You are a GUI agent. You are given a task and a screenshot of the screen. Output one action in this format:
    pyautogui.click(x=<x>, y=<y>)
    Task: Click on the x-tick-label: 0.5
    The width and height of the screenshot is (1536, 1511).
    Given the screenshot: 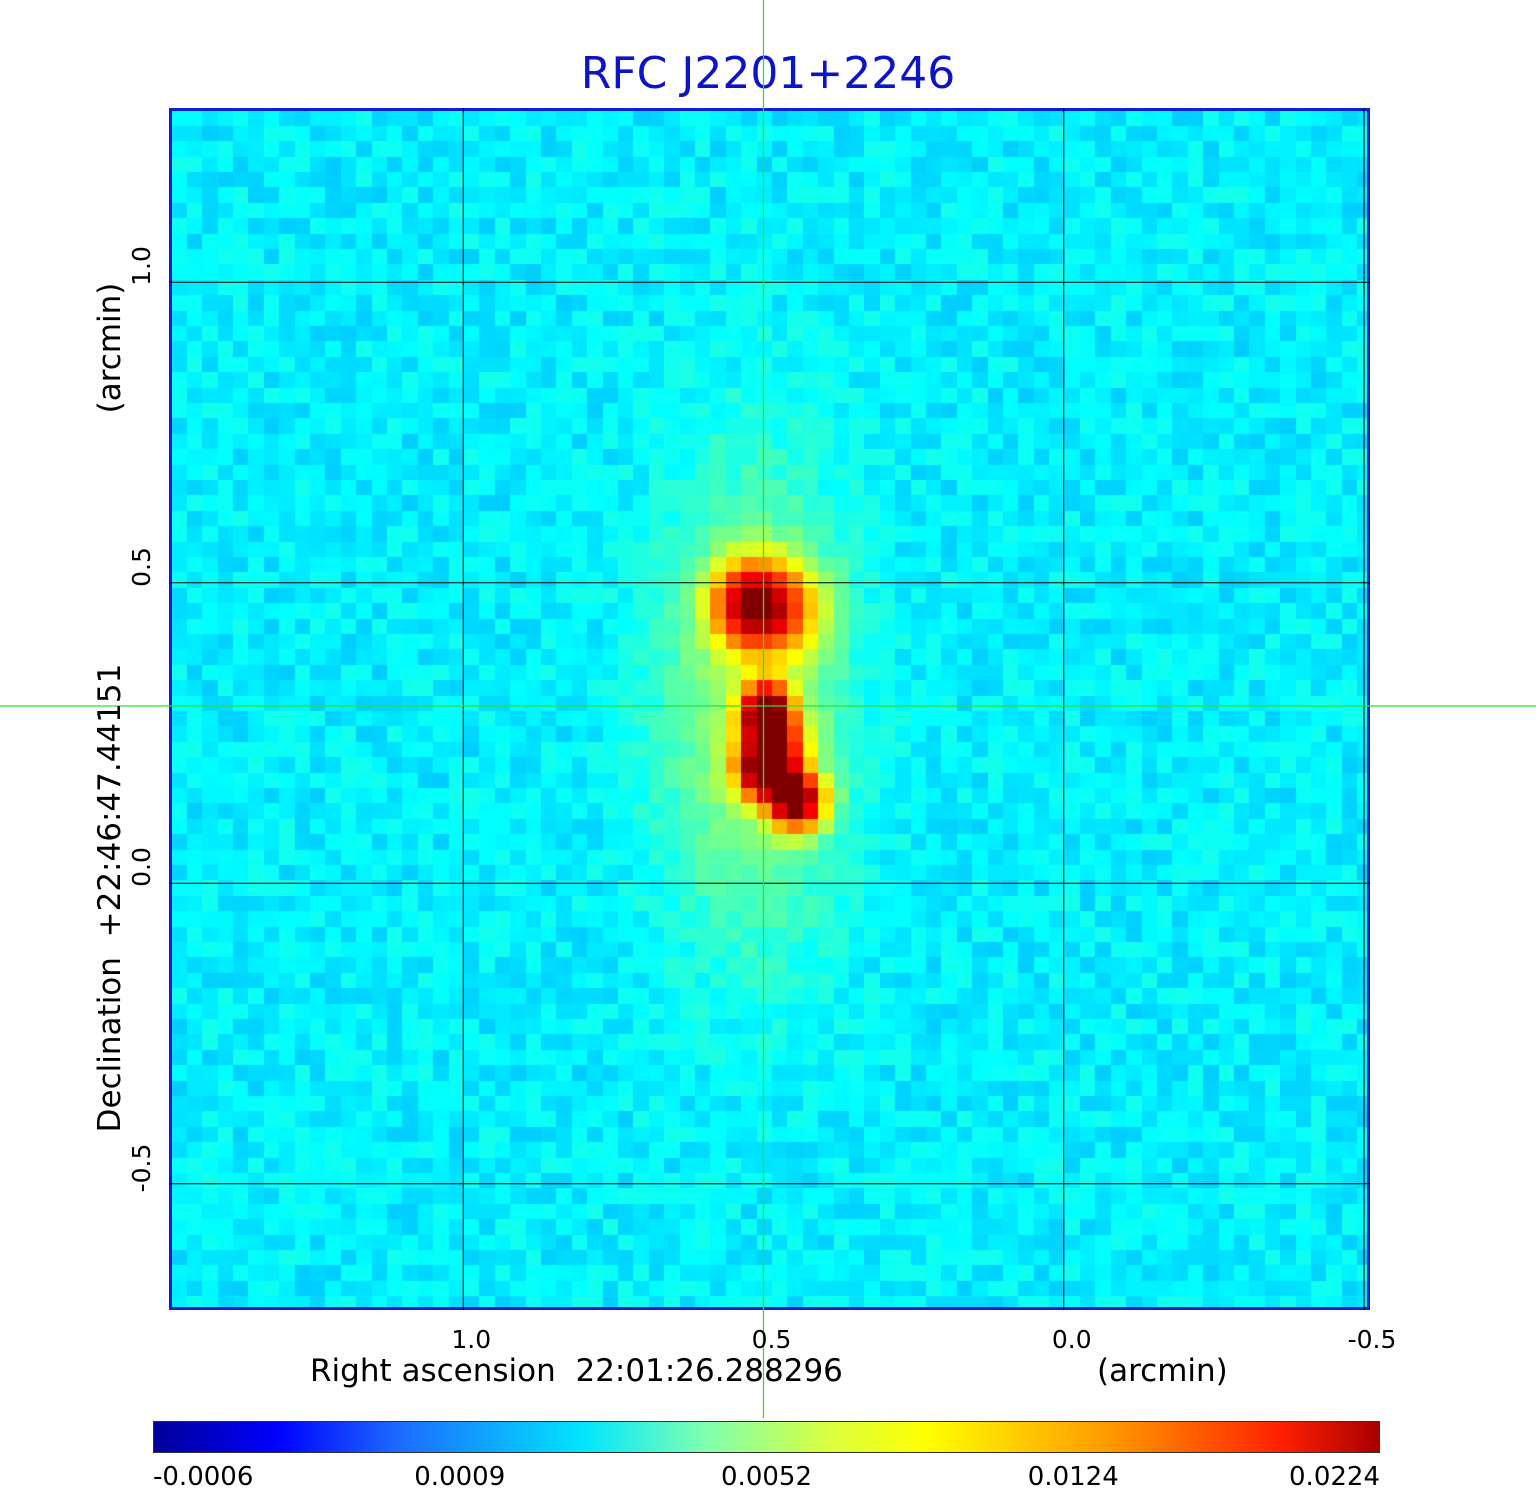 What is the action you would take?
    pyautogui.click(x=771, y=1339)
    